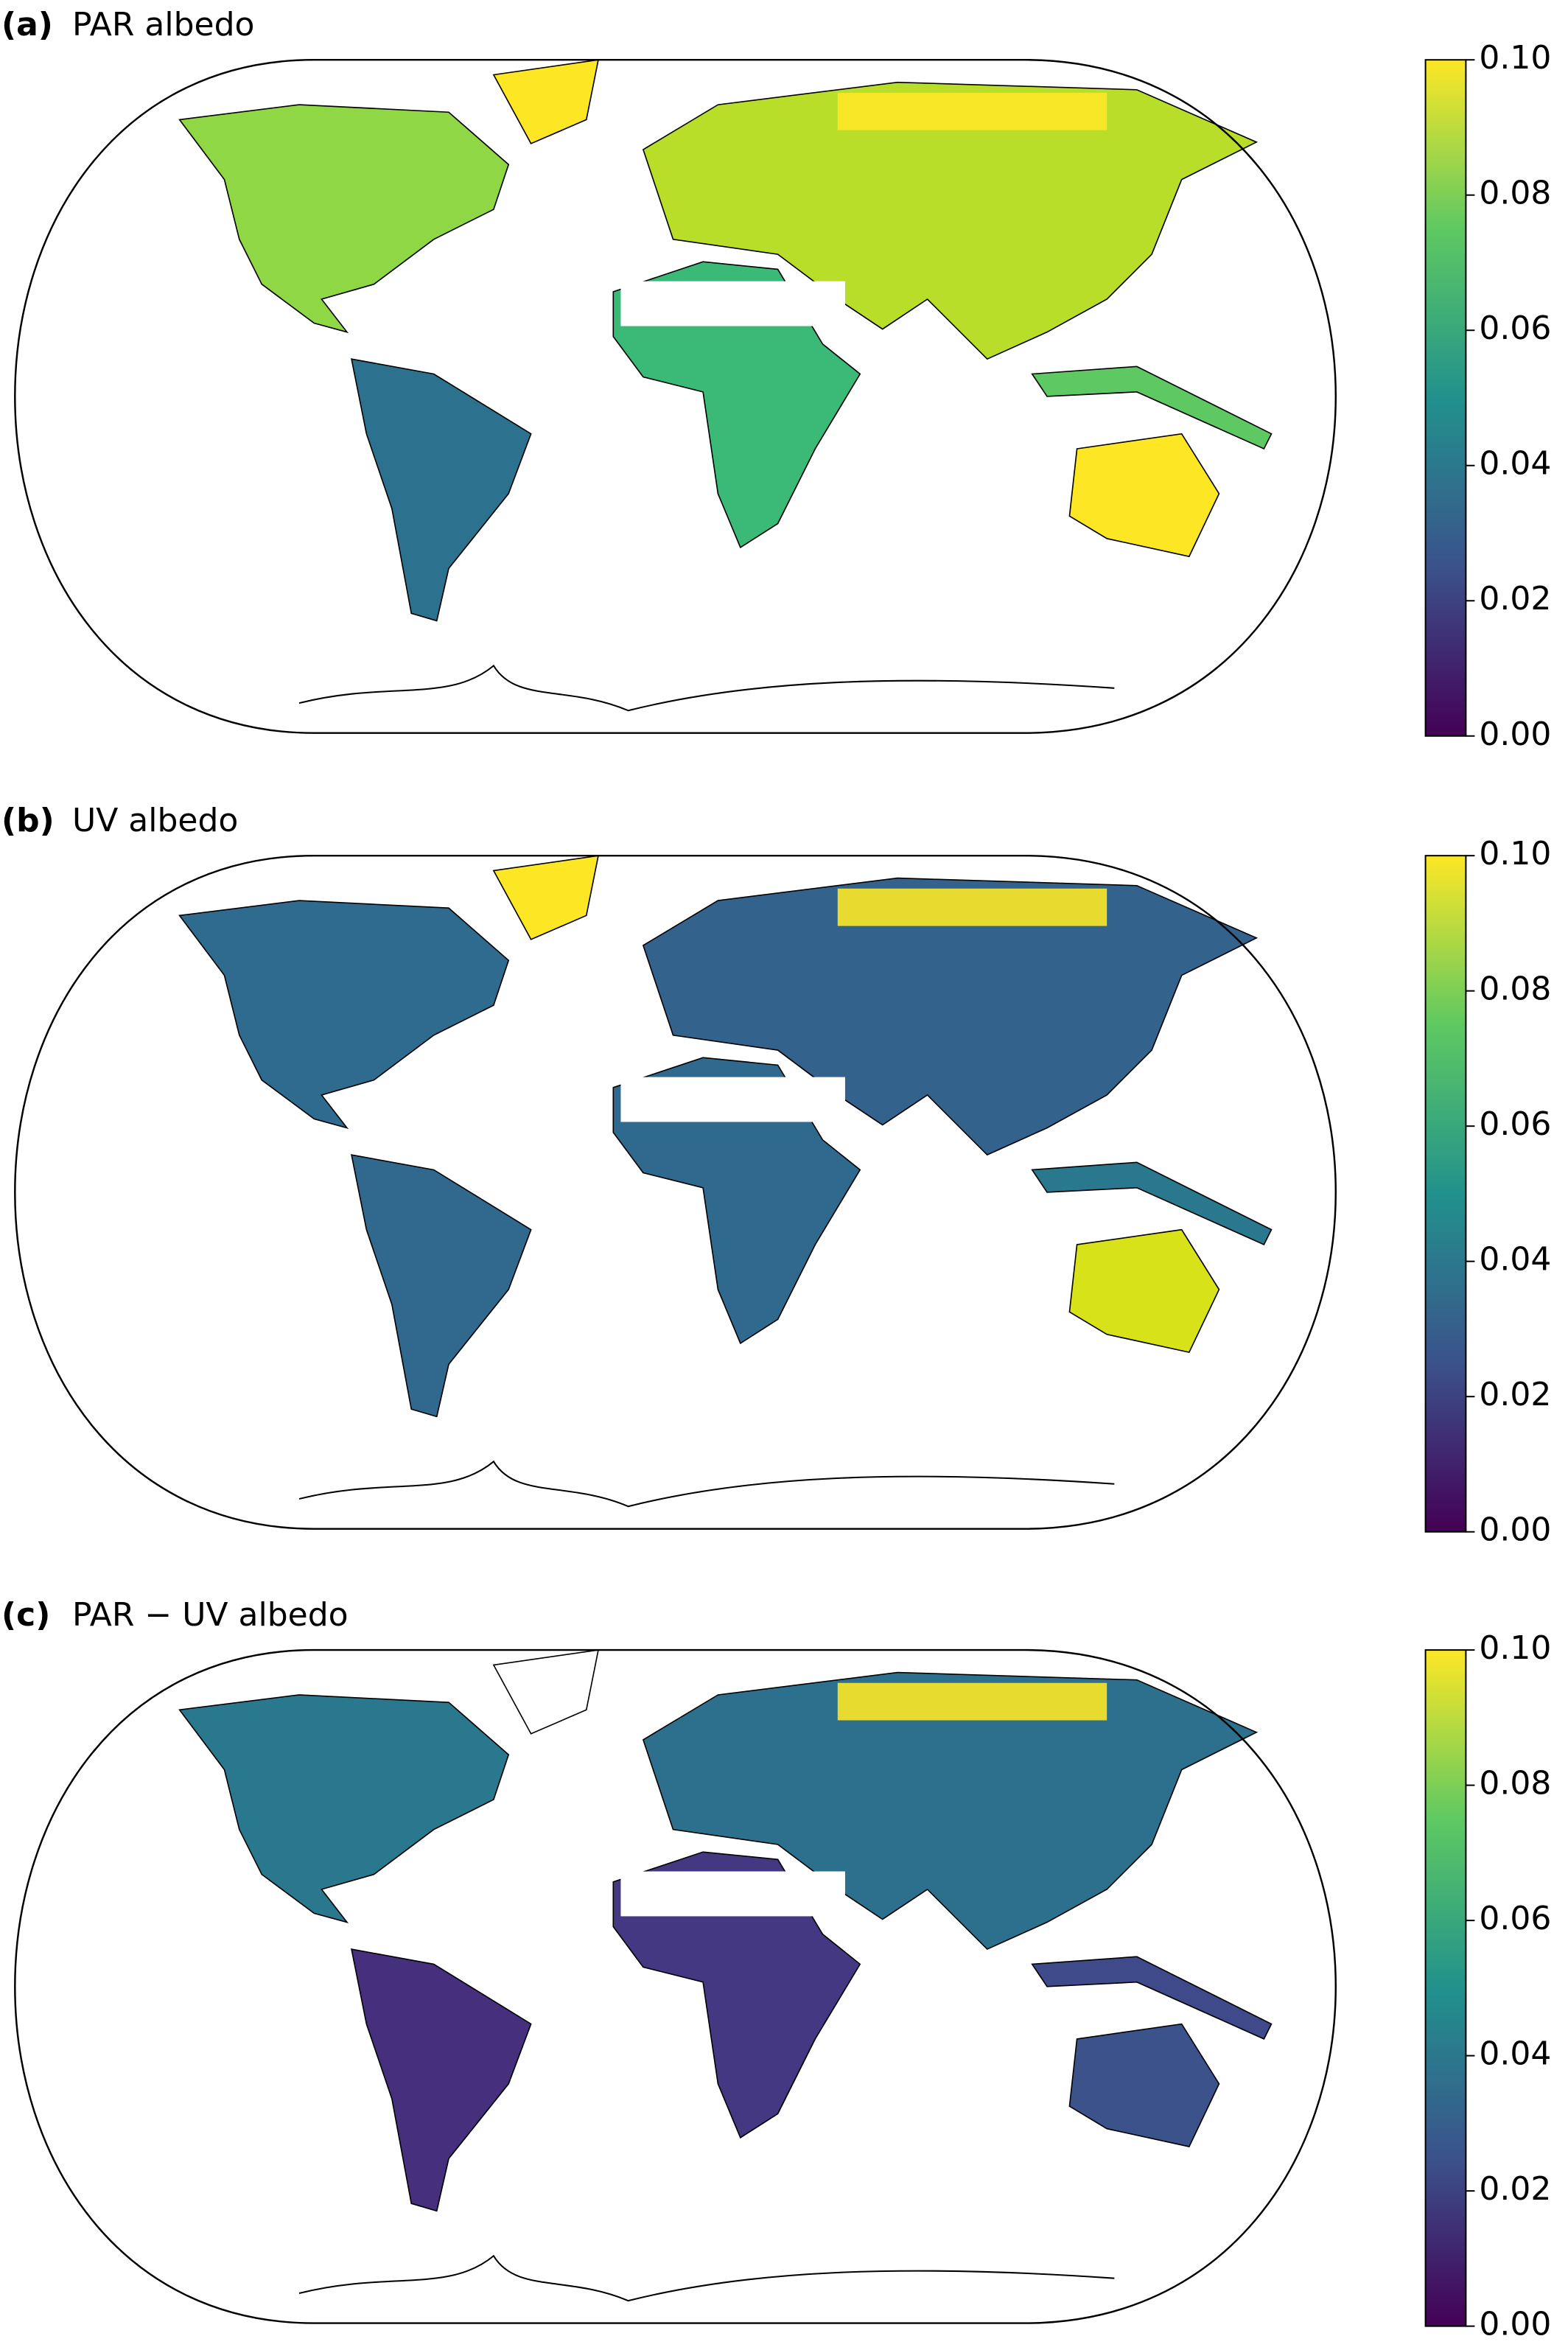 This screenshot has height=2350, width=1568. I want to click on panel-label: (b), so click(28, 821).